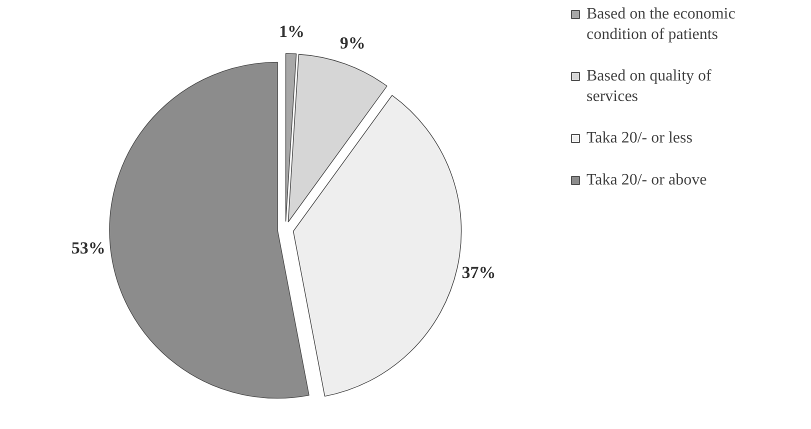 This screenshot has height=429, width=811. Describe the element at coordinates (479, 272) in the screenshot. I see `data-label: 37%` at that location.